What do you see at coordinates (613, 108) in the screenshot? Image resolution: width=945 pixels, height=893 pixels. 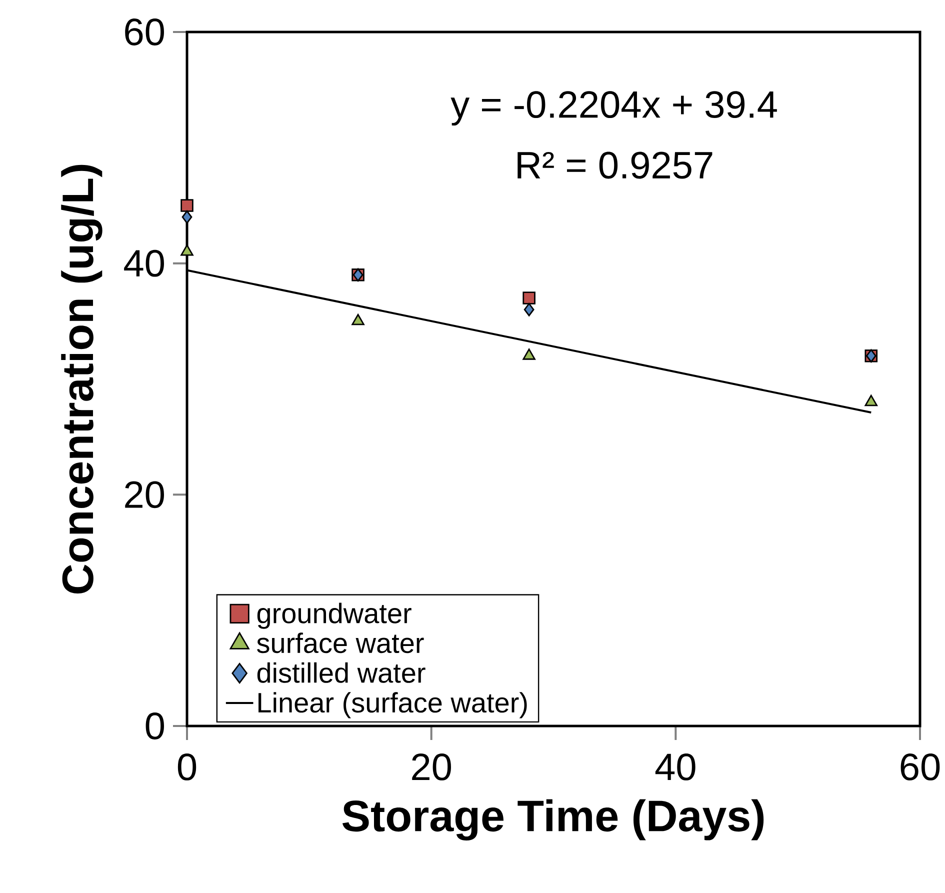 I see `annotation: y = -0.2204x + 39.4` at bounding box center [613, 108].